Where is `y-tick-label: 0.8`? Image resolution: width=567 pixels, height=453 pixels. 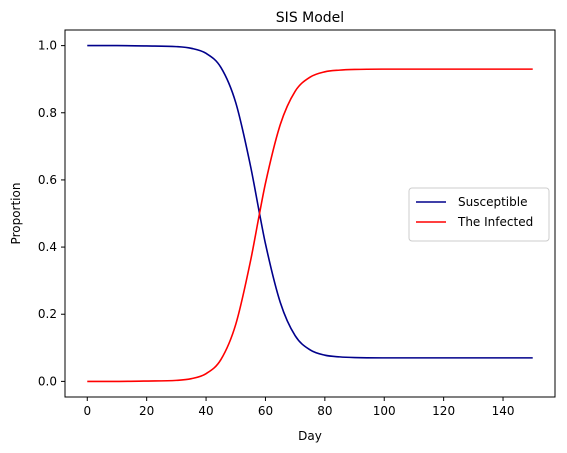
y-tick-label: 0.8 is located at coordinates (47, 113).